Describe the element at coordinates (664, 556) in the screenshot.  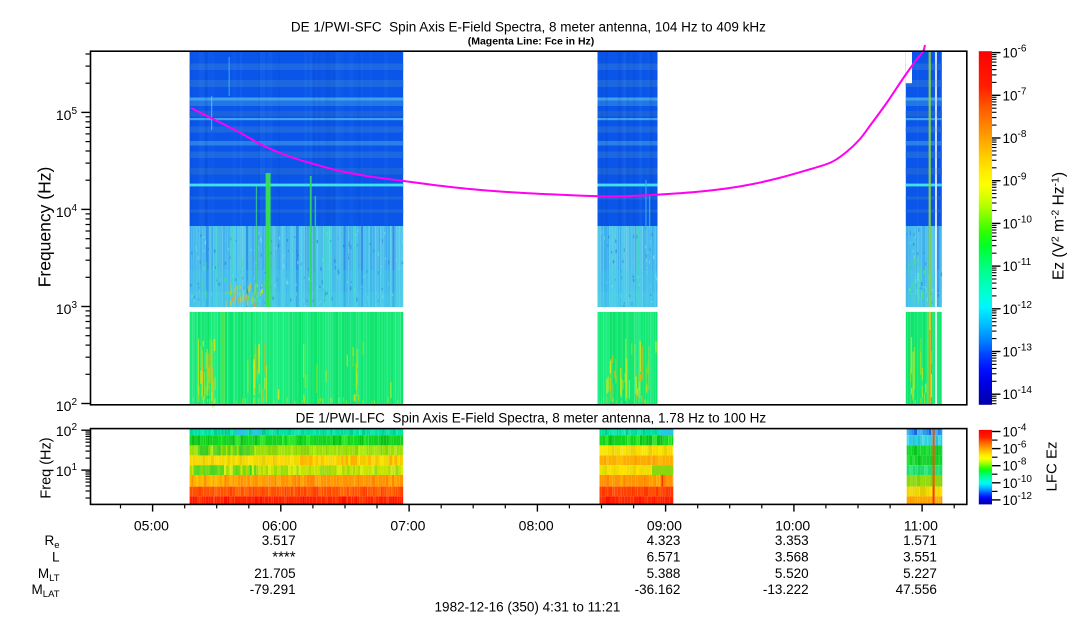
I see `svg-text: 6.571` at that location.